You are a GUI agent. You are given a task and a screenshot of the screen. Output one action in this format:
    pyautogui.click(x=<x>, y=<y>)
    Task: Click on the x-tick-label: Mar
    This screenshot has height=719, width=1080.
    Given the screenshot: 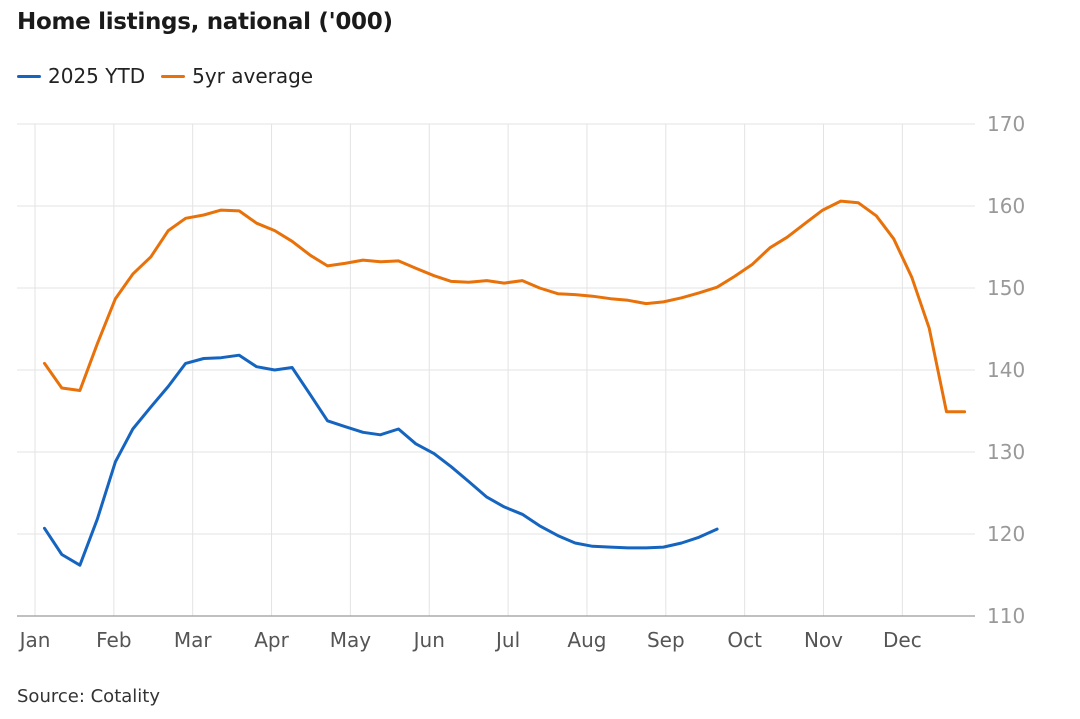 What is the action you would take?
    pyautogui.click(x=193, y=640)
    